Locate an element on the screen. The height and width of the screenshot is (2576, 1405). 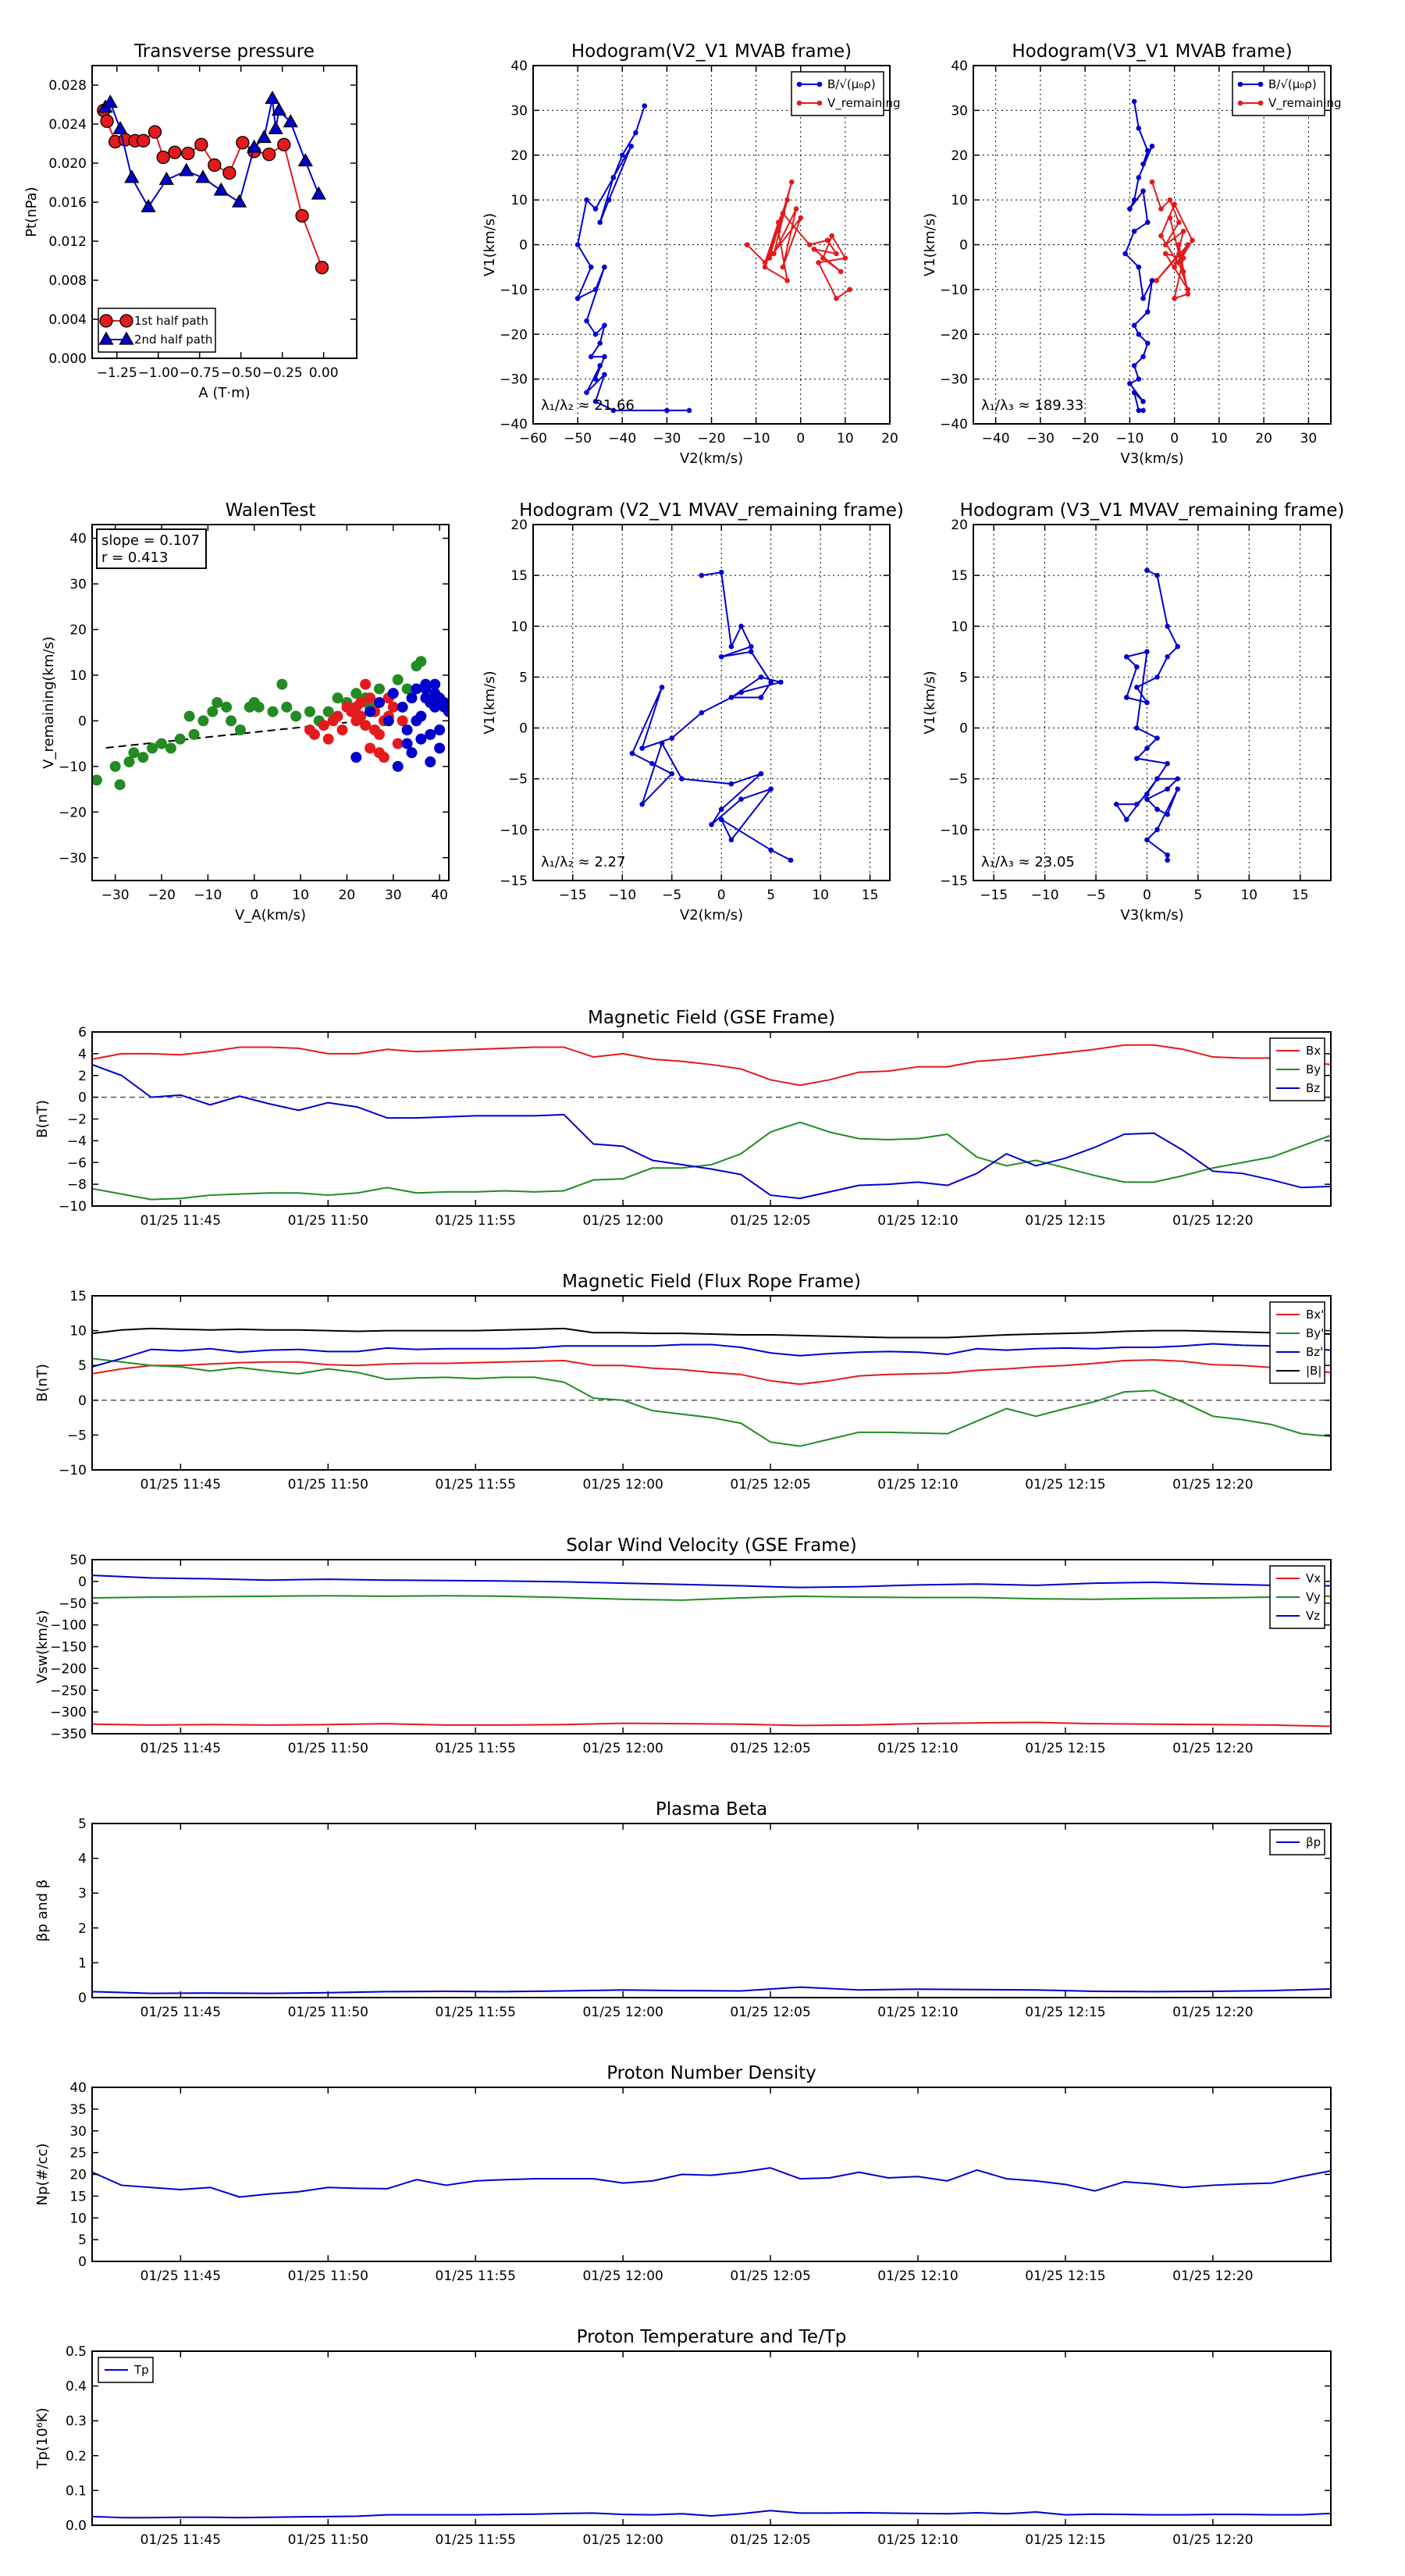
x-tick-label: −20 is located at coordinates (712, 439).